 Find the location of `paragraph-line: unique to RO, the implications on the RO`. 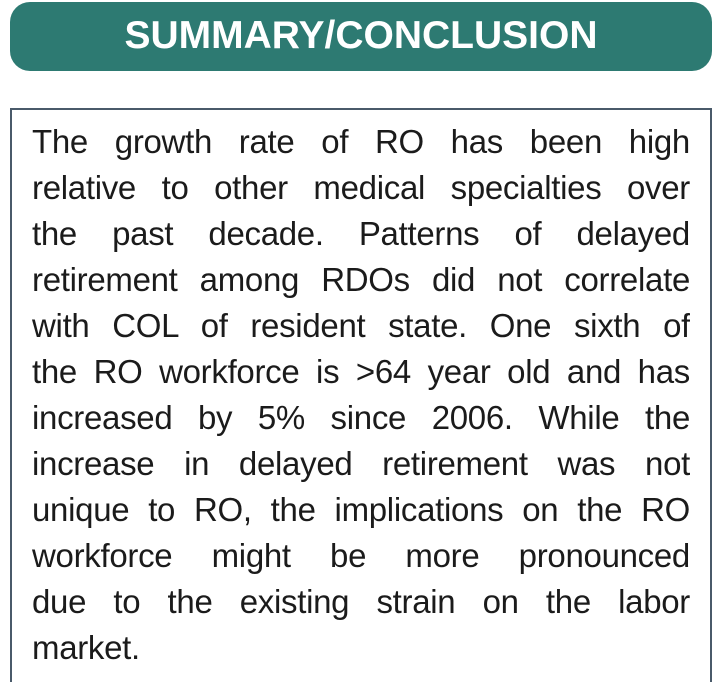

paragraph-line: unique to RO, the implications on the RO is located at coordinates (361, 509).